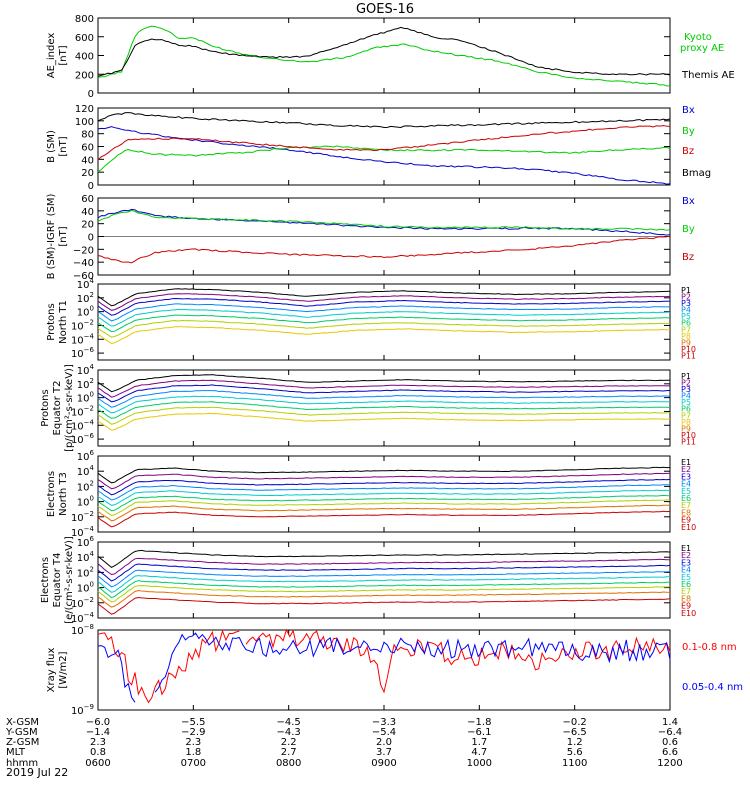  What do you see at coordinates (98, 752) in the screenshot?
I see `ephemeris-value: 0.8` at bounding box center [98, 752].